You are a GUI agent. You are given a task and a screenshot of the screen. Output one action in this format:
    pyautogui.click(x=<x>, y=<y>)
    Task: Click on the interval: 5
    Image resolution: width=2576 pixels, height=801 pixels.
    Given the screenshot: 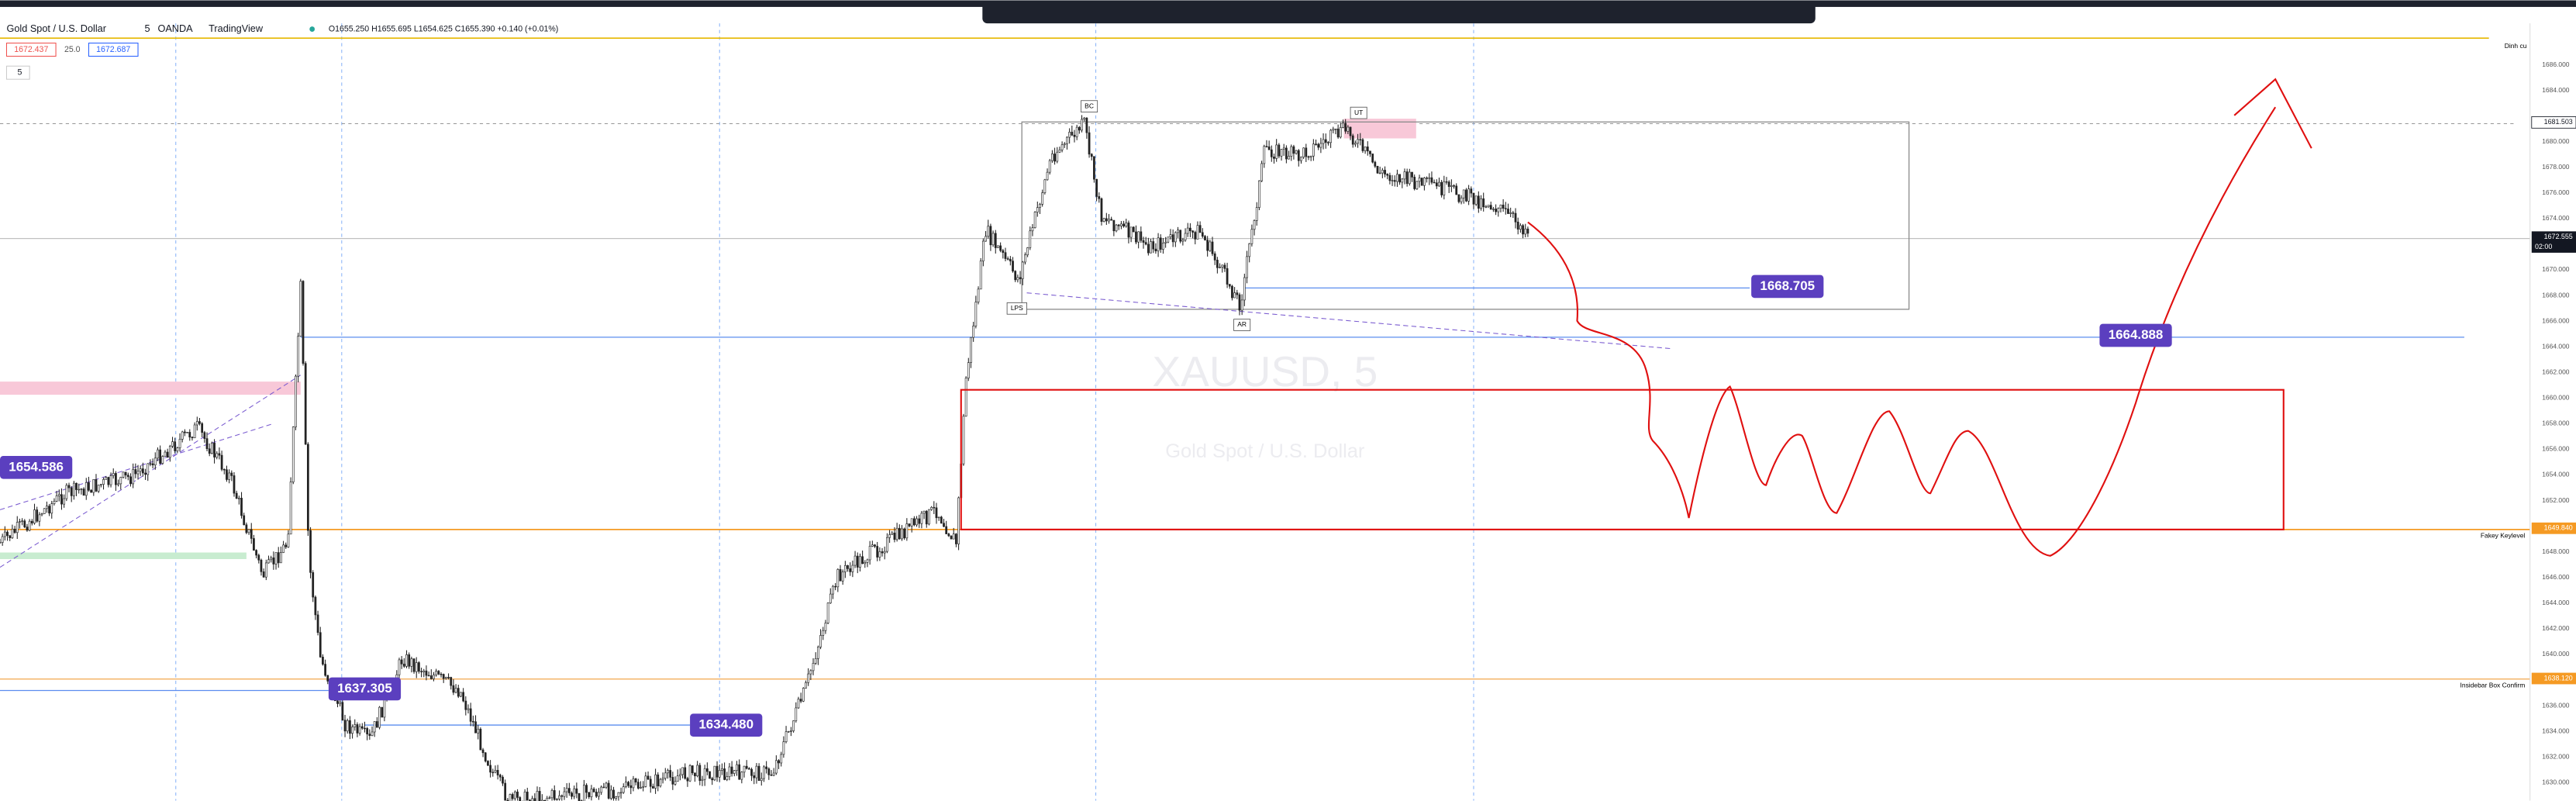 What is the action you would take?
    pyautogui.click(x=147, y=28)
    